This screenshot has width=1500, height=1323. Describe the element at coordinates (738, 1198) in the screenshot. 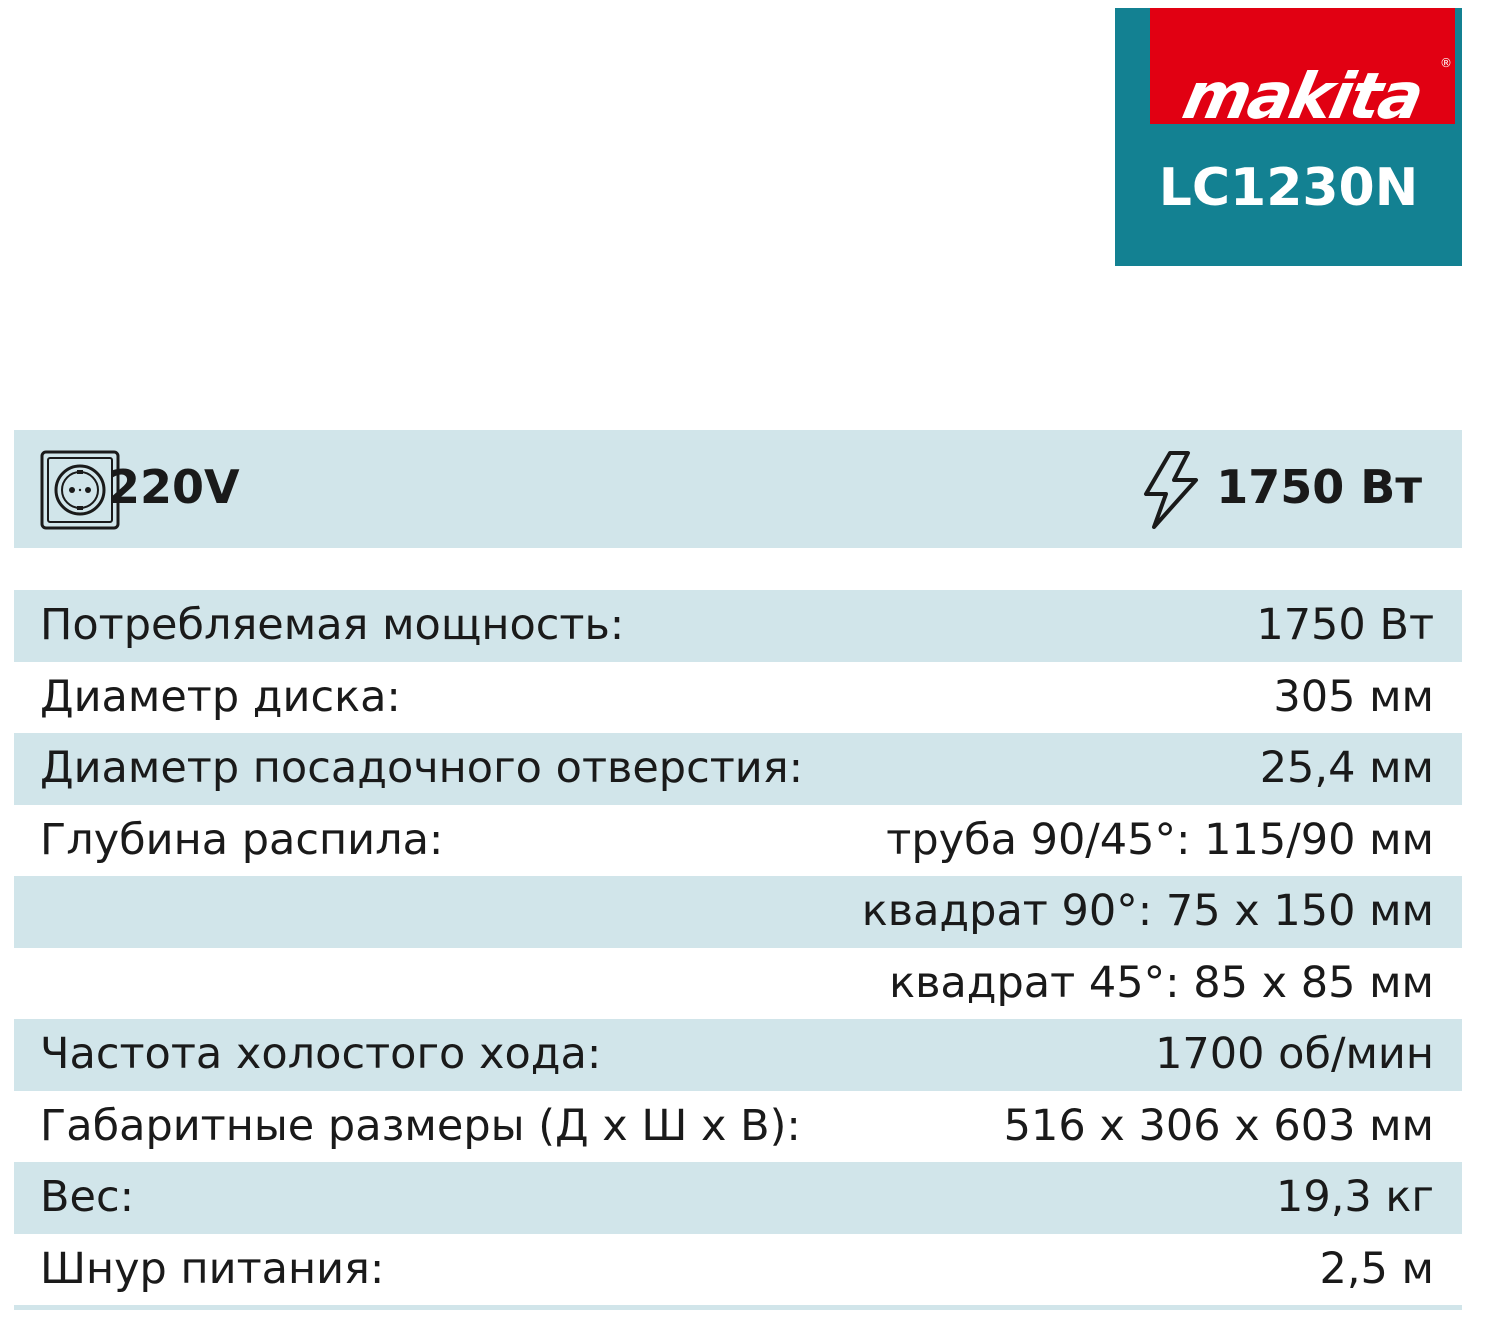

I see `spec-row: Вес: 19,3 кг` at that location.